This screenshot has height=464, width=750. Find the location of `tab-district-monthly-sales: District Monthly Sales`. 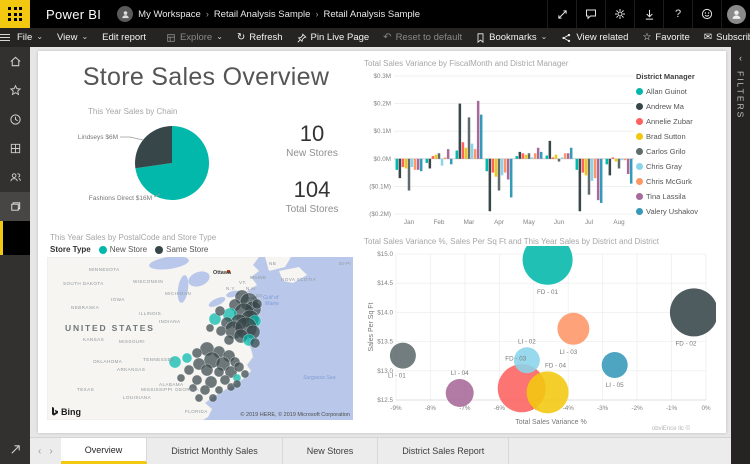

tab-district-monthly-sales: District Monthly Sales is located at coordinates (215, 451).